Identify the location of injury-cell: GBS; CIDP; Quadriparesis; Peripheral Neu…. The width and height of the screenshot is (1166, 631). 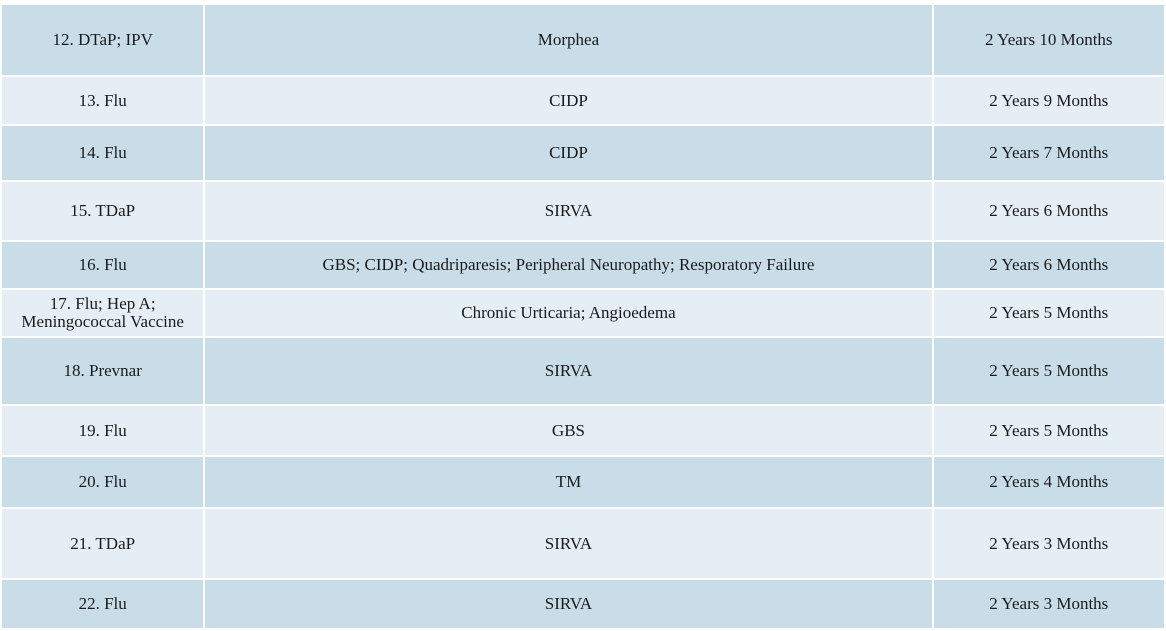
(568, 265).